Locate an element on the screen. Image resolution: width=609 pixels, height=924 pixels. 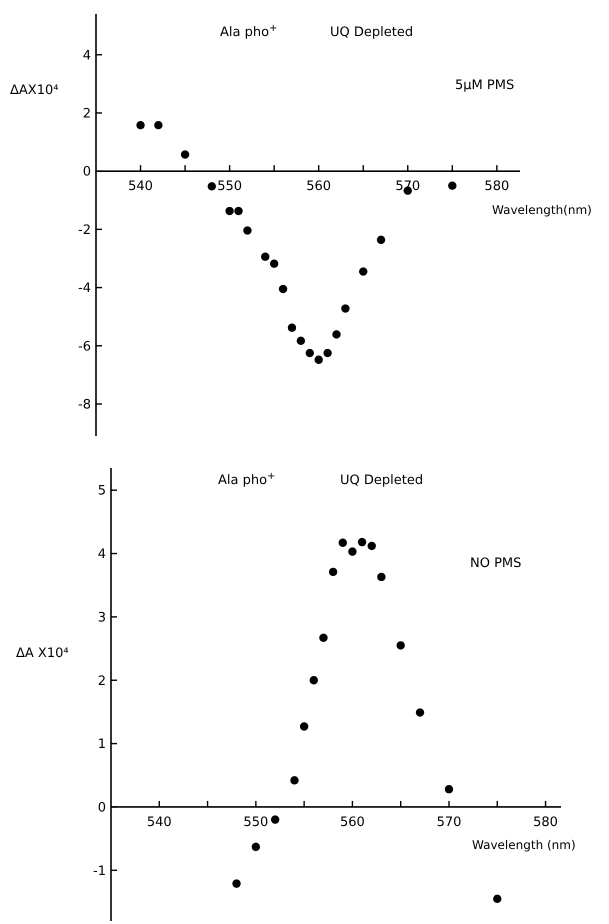
x-tick-label: 570 is located at coordinates (449, 822).